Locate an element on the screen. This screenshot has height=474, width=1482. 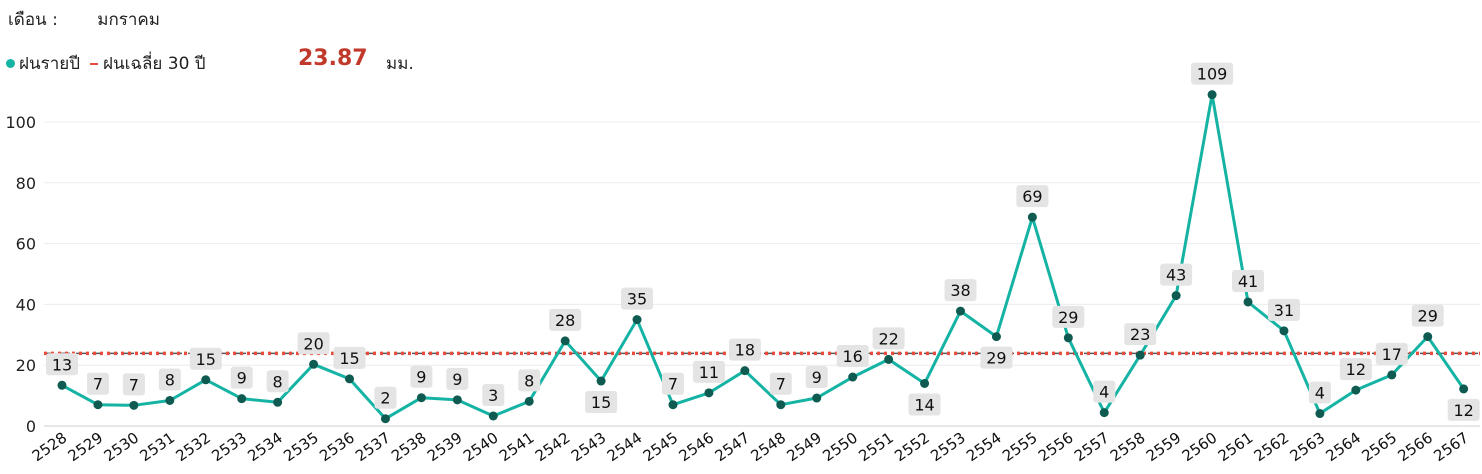
x-tick-label: 2561 is located at coordinates (1236, 447).